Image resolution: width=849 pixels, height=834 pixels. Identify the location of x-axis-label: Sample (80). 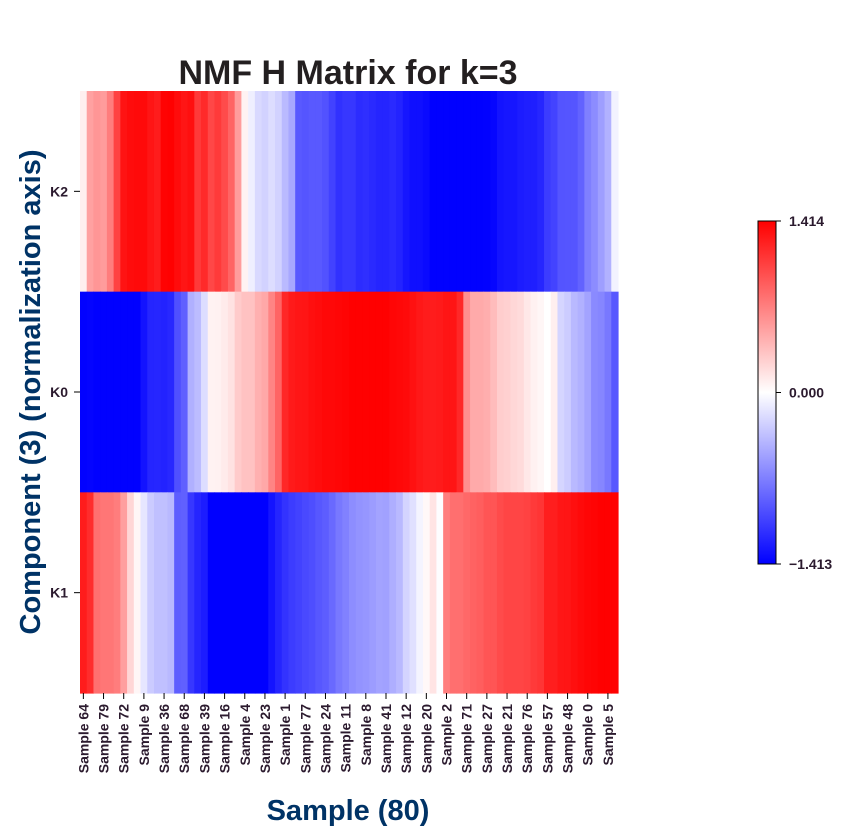
(348, 811).